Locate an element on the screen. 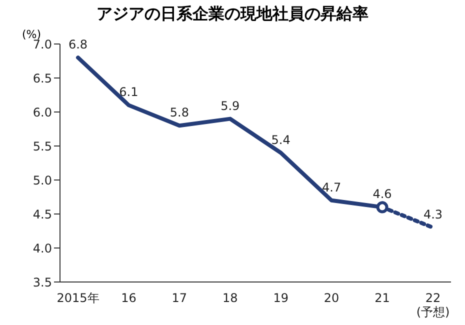 The image size is (465, 325). x-tick-label: 20 is located at coordinates (332, 298).